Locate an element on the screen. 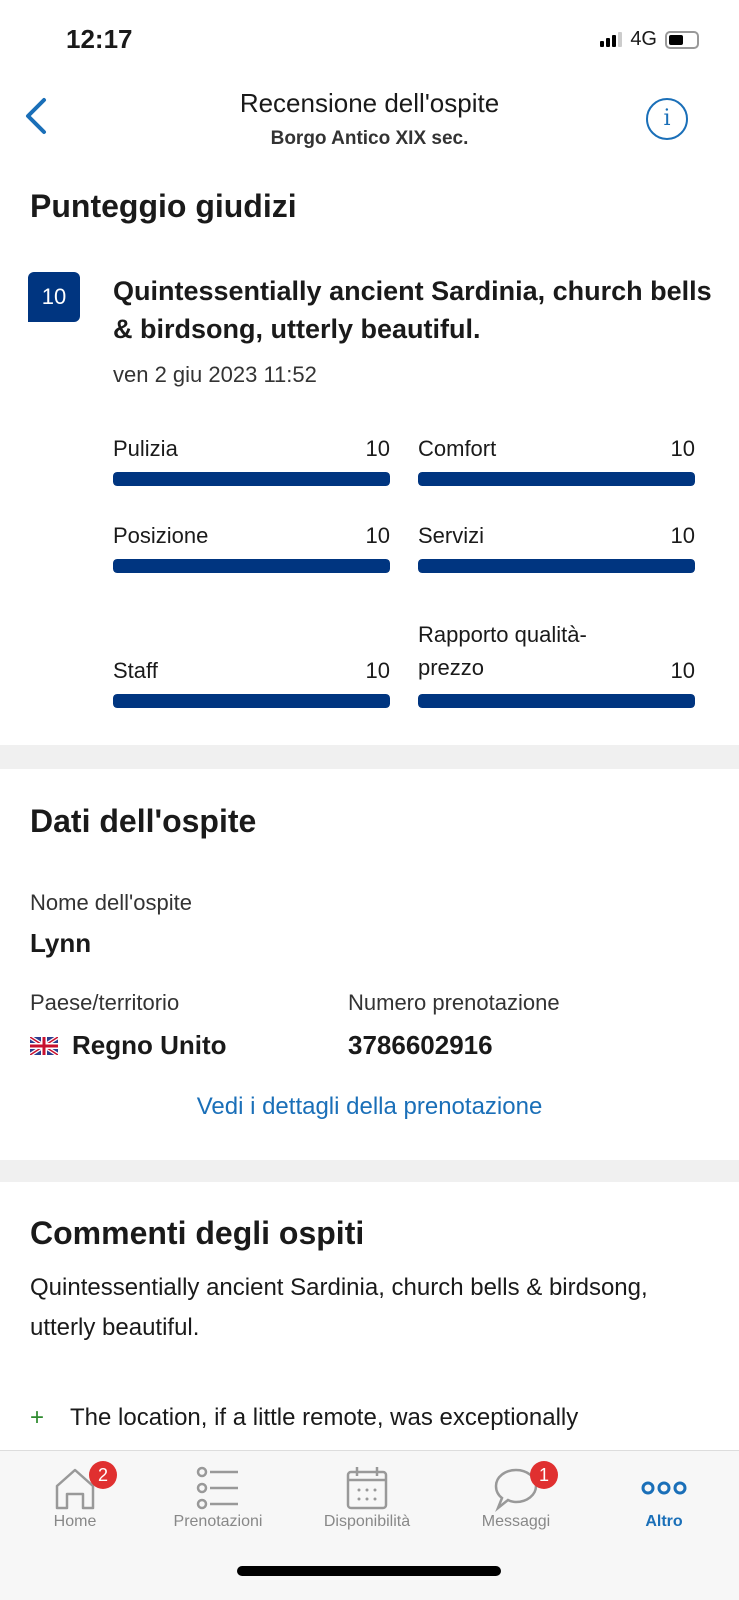 The width and height of the screenshot is (739, 1600). tab-prenotazioni: Prenotazioni is located at coordinates (218, 1497).